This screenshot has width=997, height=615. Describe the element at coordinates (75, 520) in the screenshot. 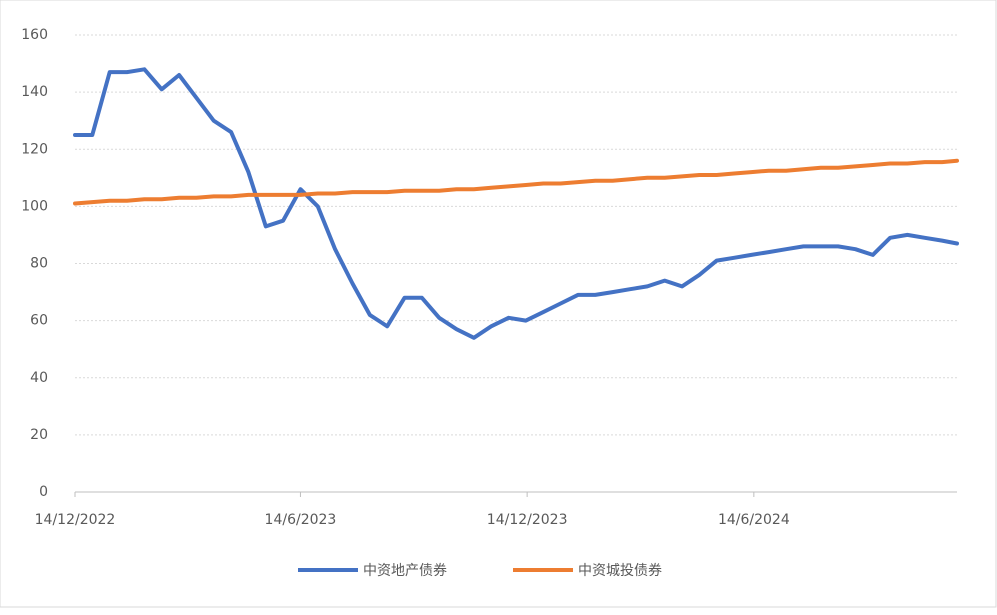

I see `x-tick-label: 14/12/2022` at that location.